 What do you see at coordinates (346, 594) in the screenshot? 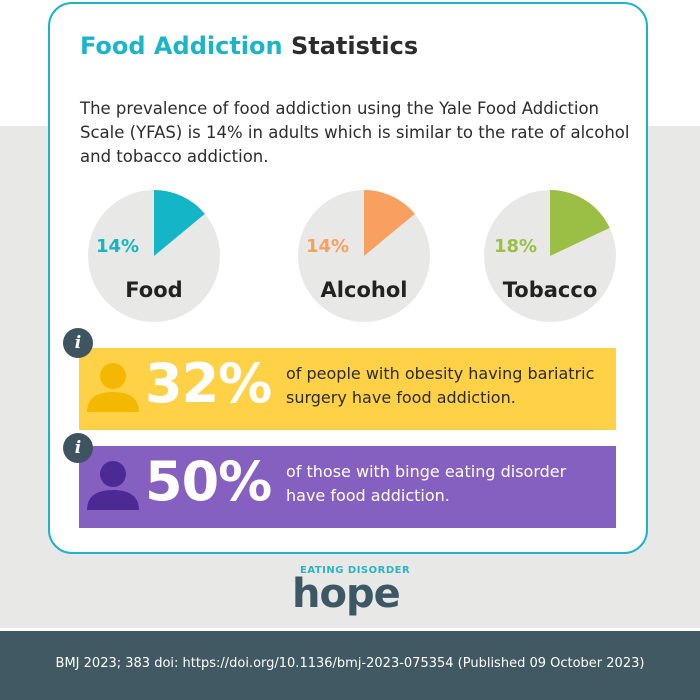
I see `logo-main-text: hope` at bounding box center [346, 594].